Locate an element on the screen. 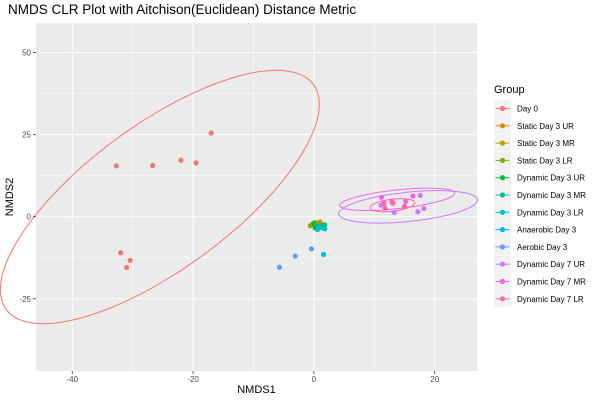 This screenshot has width=600, height=400. legend-label: Aerobic Day 3 is located at coordinates (542, 247).